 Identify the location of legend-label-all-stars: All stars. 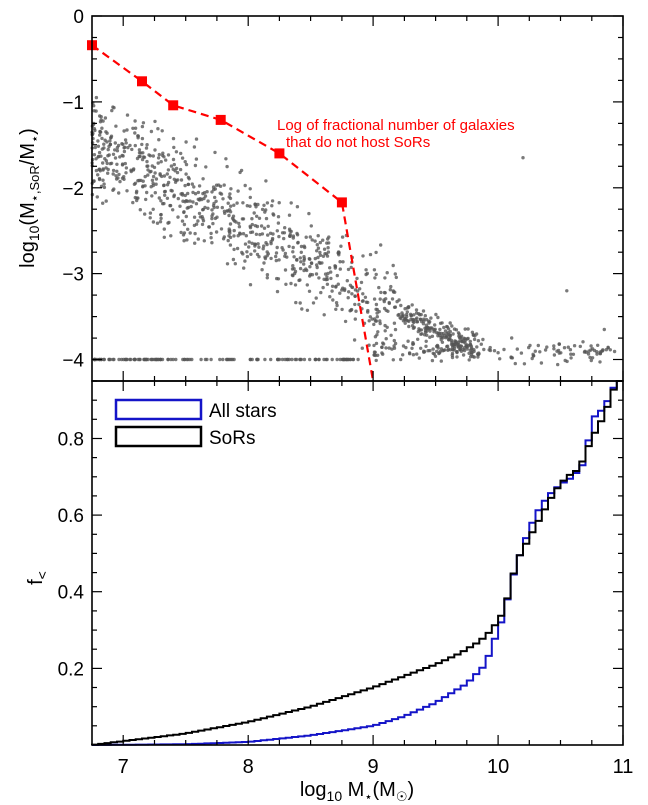
(243, 411).